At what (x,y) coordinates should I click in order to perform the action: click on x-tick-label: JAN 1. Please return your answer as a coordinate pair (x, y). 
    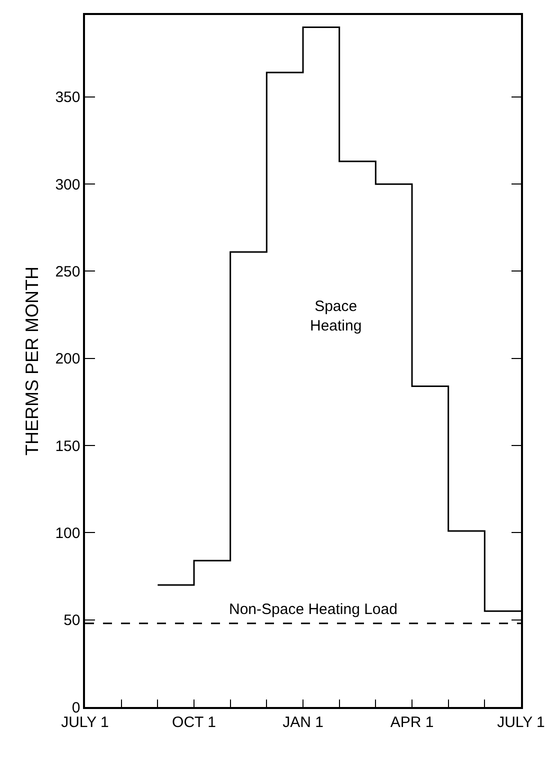
    Looking at the image, I should click on (303, 722).